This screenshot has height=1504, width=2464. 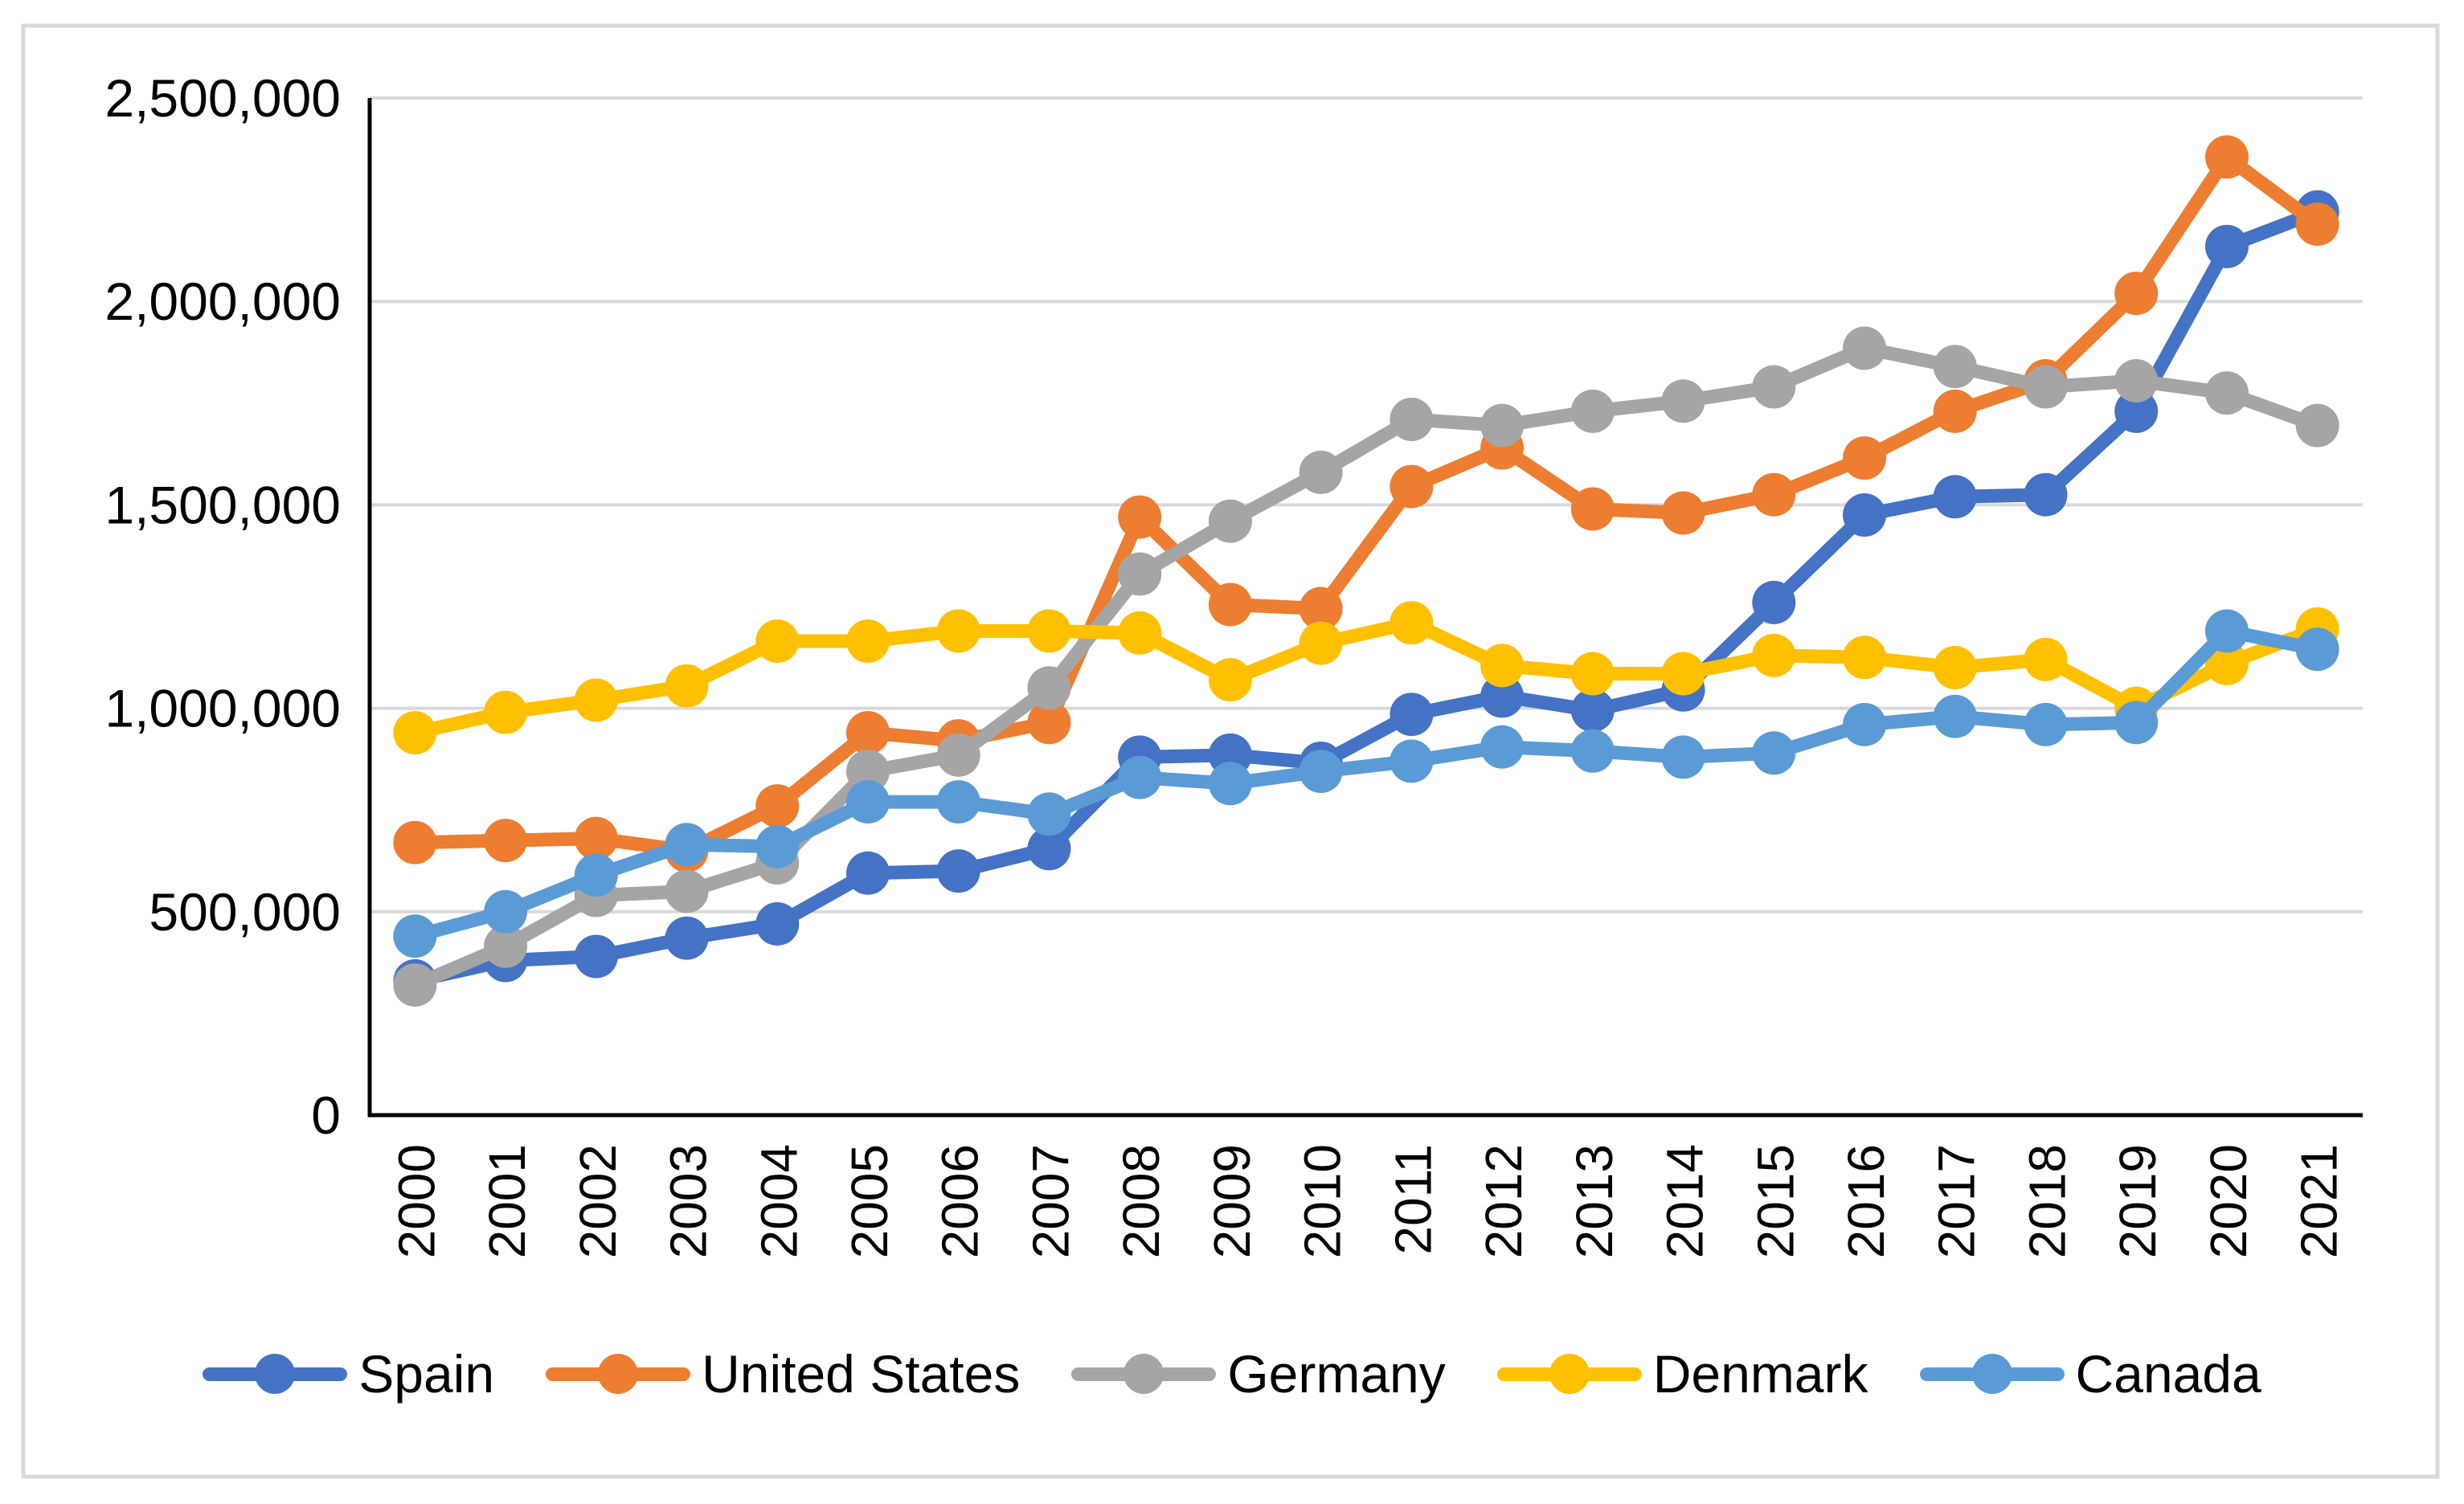 I want to click on data-point-denmark-2018, so click(x=2046, y=659).